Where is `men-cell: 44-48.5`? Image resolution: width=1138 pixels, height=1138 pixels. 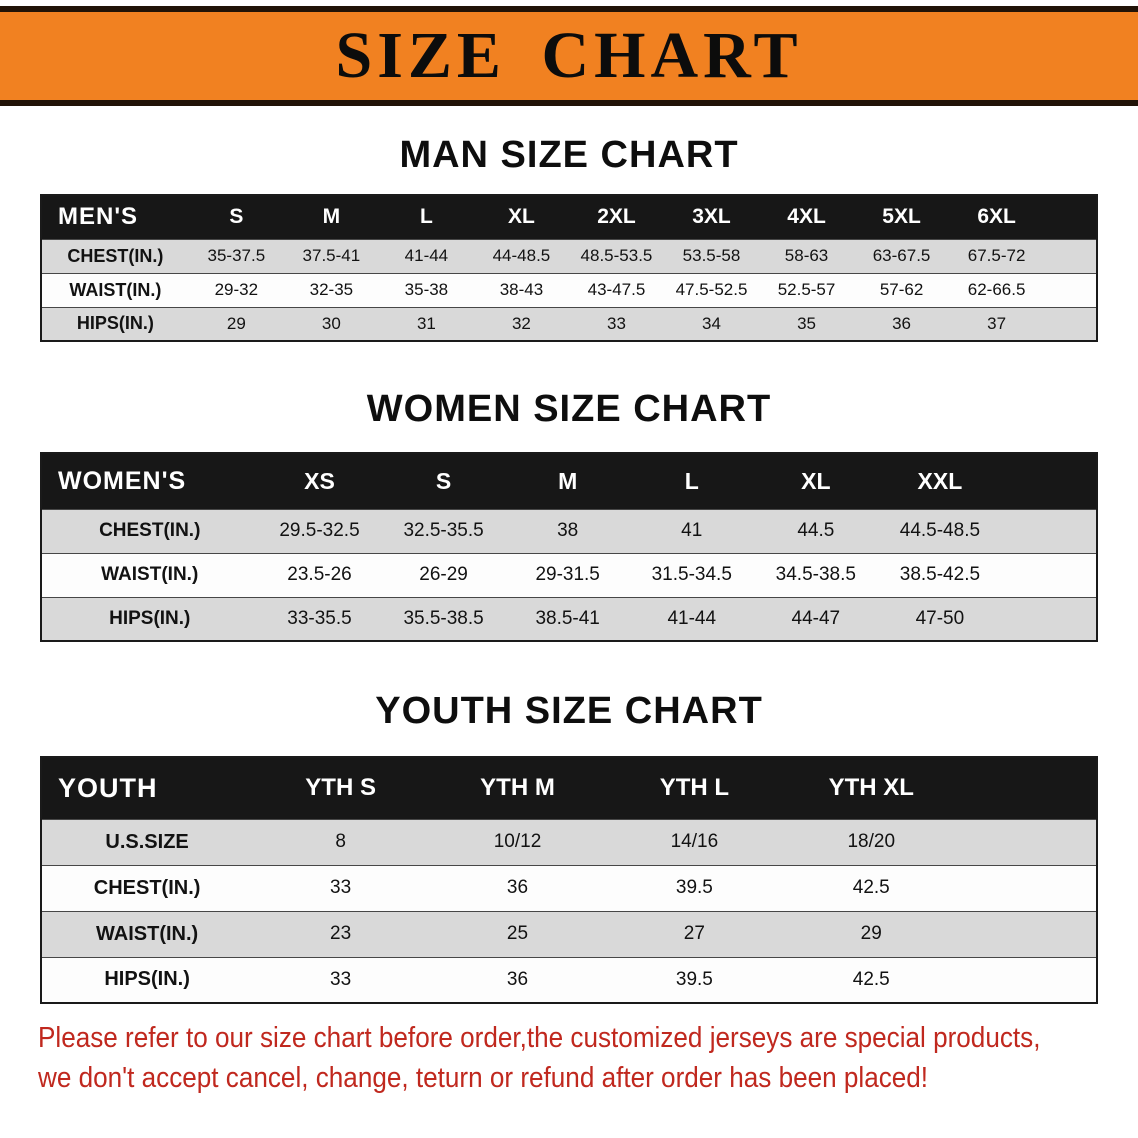 men-cell: 44-48.5 is located at coordinates (521, 255).